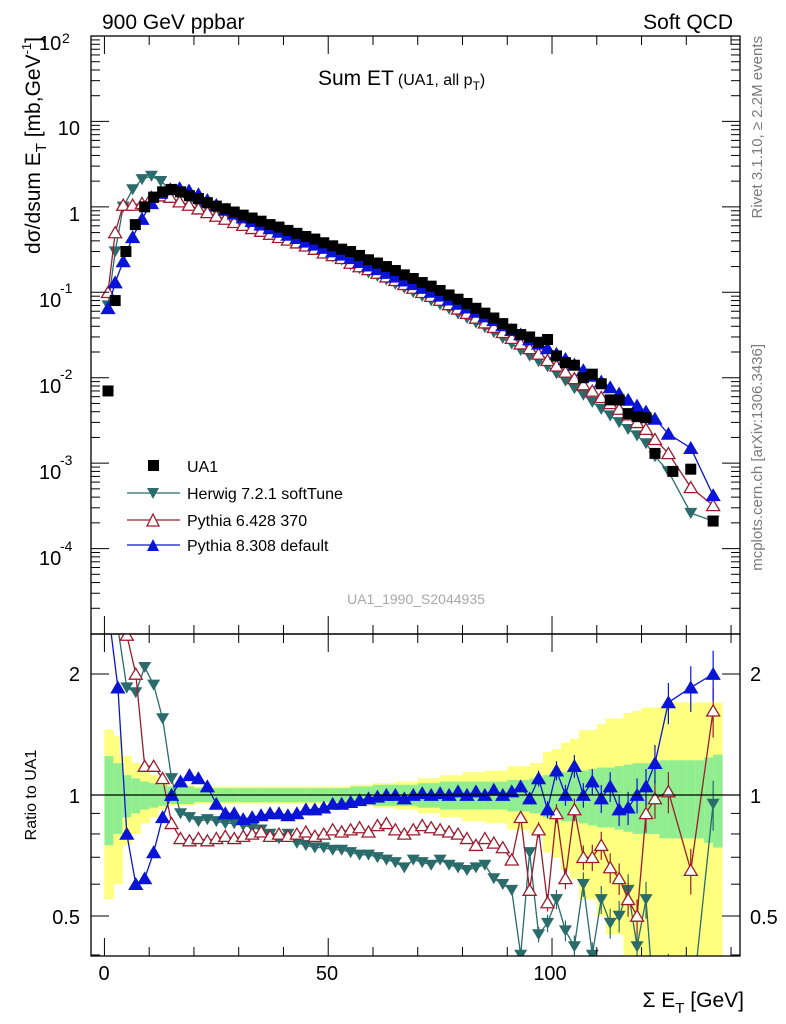  What do you see at coordinates (265, 494) in the screenshot?
I see `legend-label-herwig: Herwig 7.2.1 softTune` at bounding box center [265, 494].